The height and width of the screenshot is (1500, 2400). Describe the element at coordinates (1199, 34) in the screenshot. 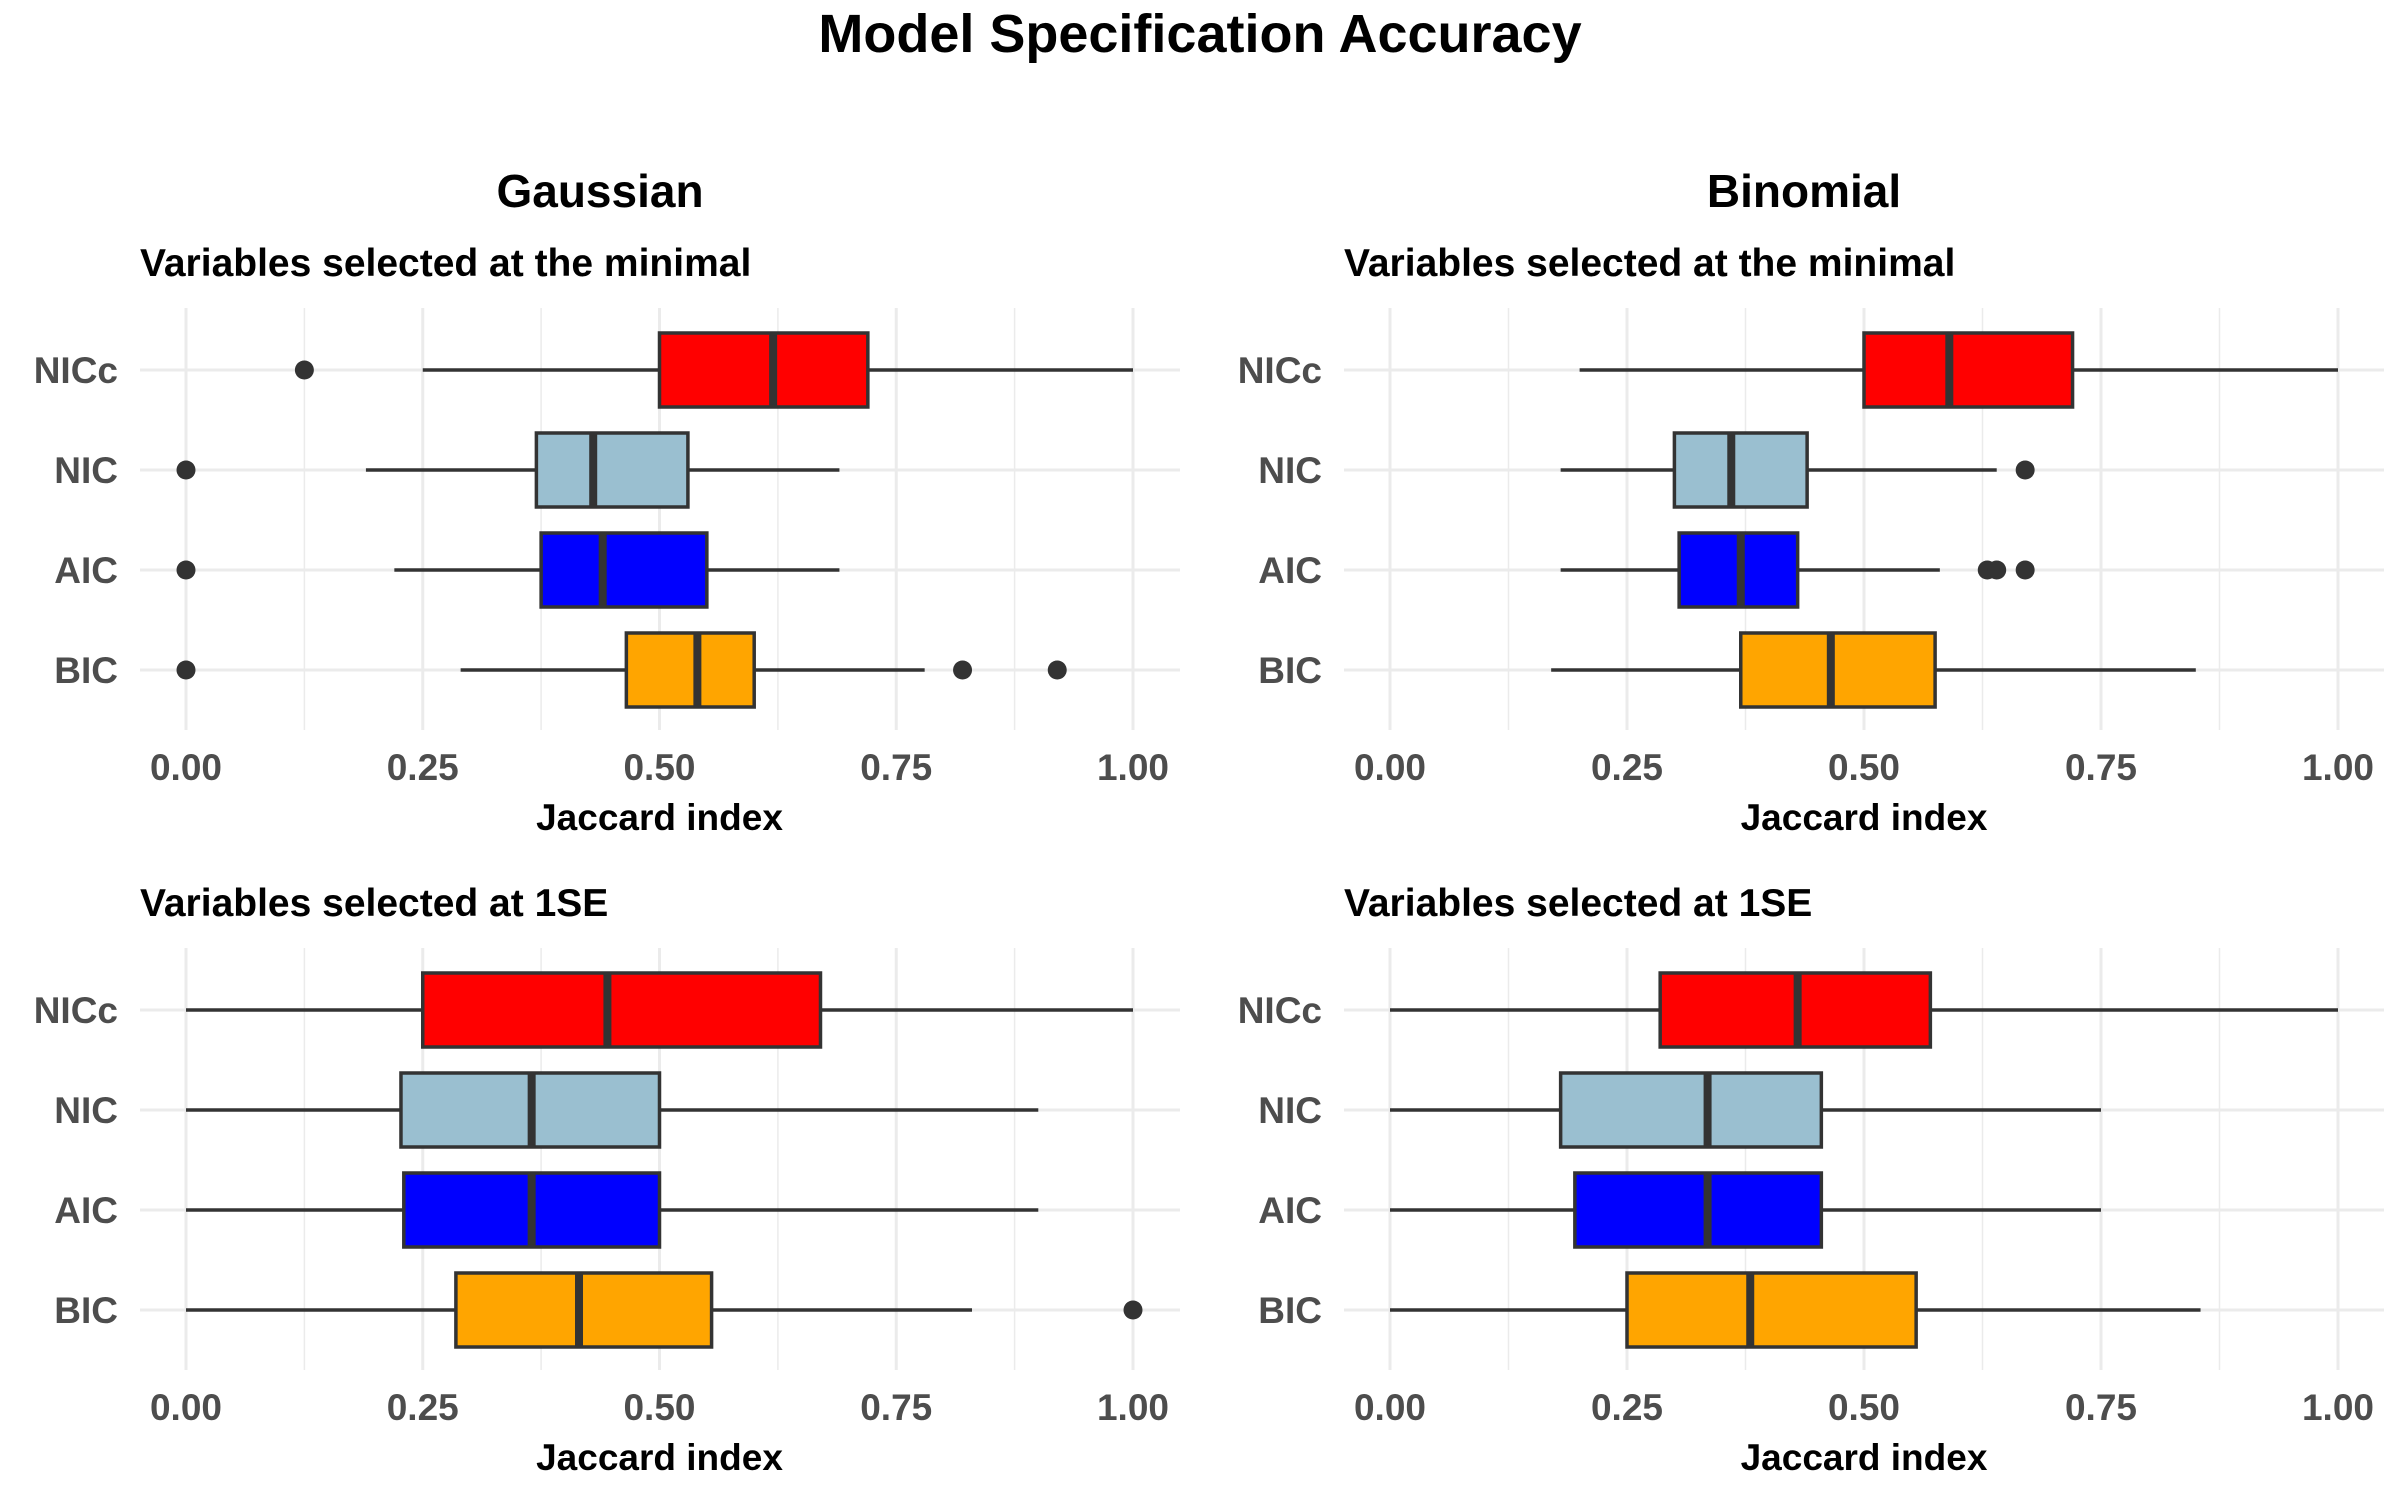

I see `chart-title: Model Specification Accuracy` at that location.